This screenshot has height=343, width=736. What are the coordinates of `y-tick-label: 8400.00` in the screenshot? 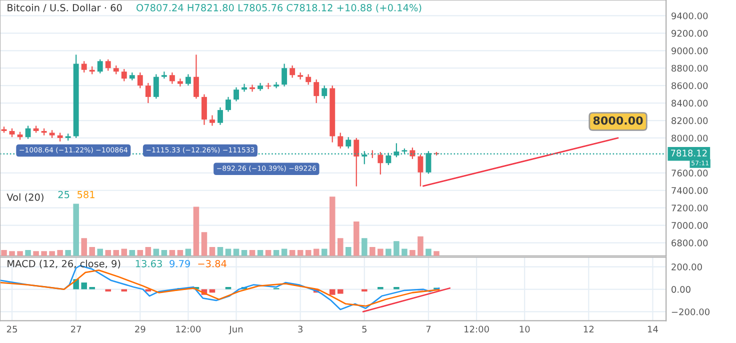 It's located at (690, 103).